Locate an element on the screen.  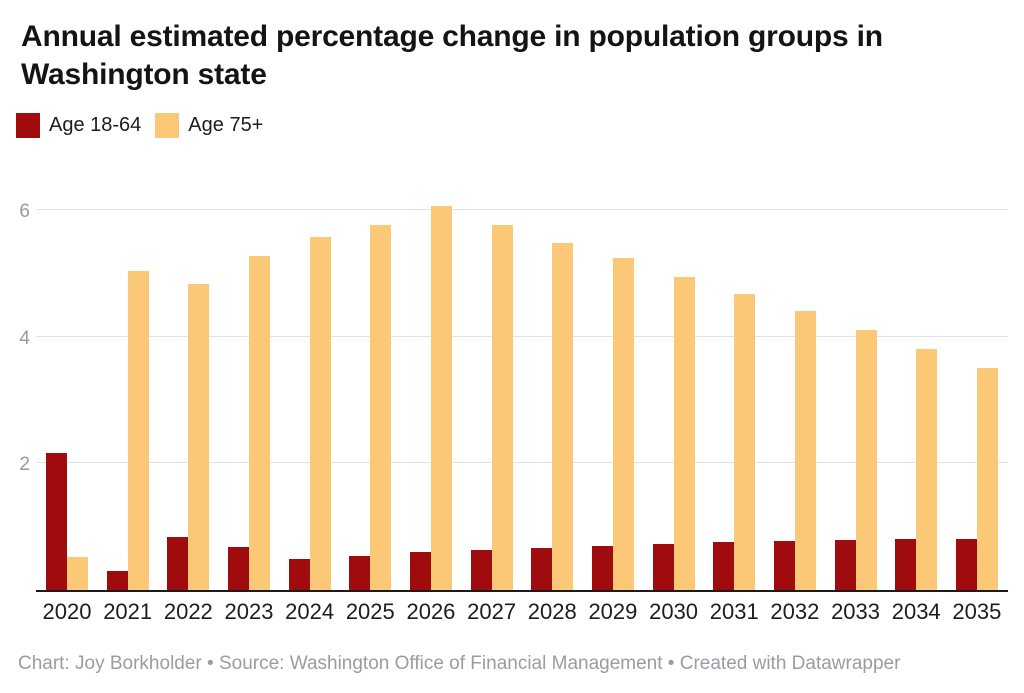
legend-item: Age 18-64 is located at coordinates (78, 125).